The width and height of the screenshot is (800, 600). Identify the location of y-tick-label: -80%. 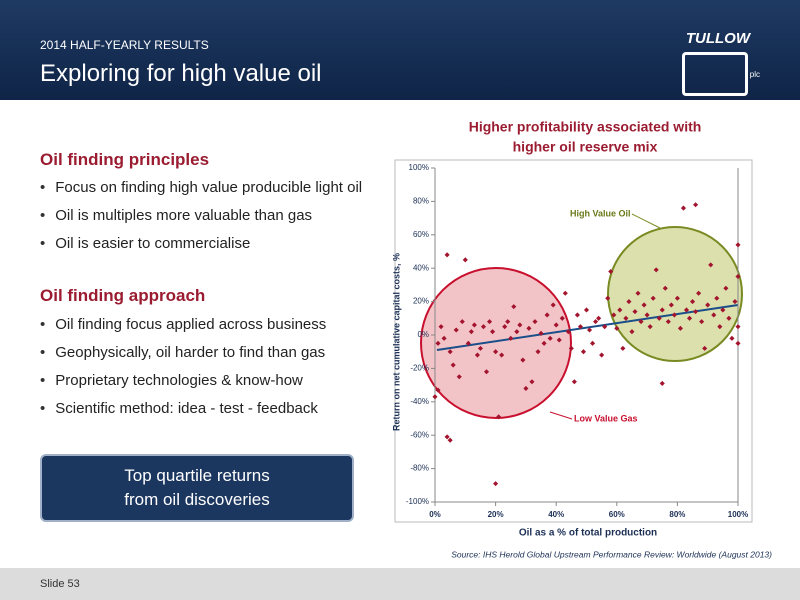
(419, 468).